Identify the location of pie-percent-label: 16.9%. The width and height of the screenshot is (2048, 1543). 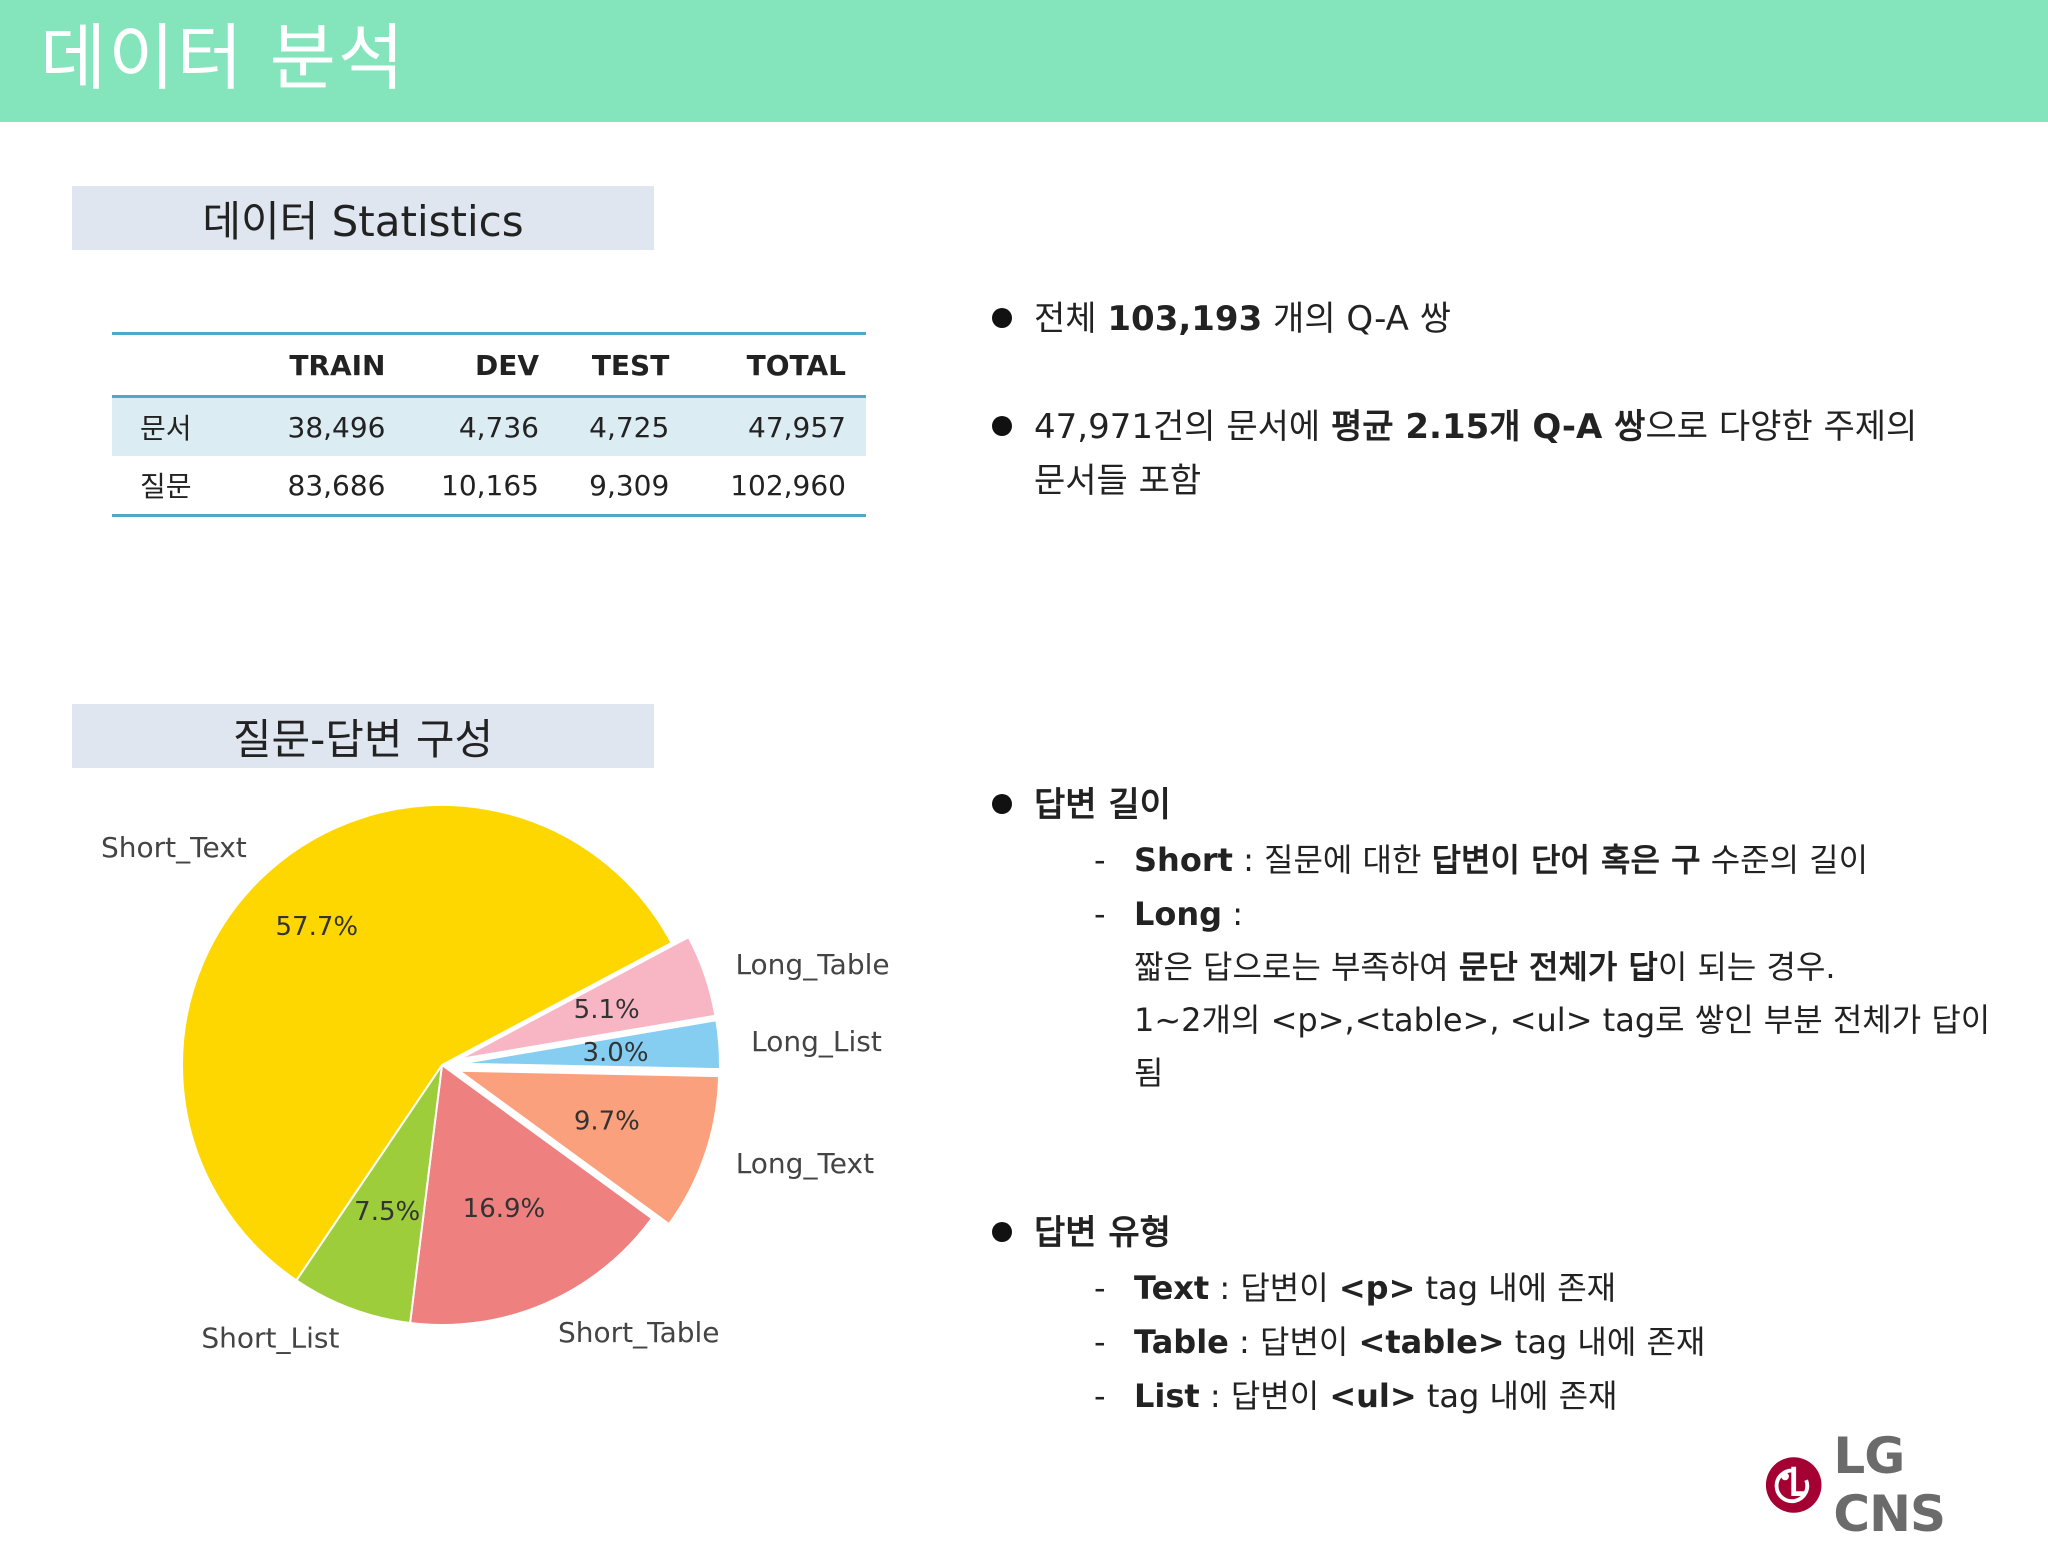
(504, 1209).